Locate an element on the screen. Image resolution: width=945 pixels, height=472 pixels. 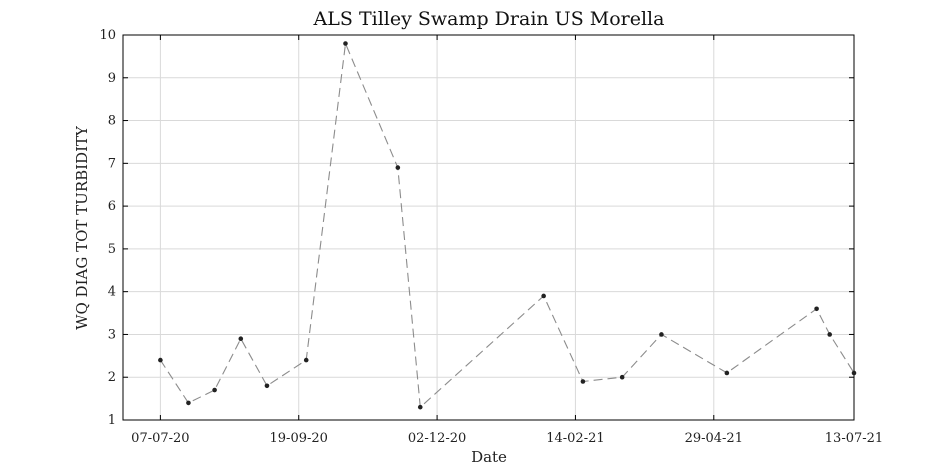
x-tick-label: 13-07-21 is located at coordinates (854, 438).